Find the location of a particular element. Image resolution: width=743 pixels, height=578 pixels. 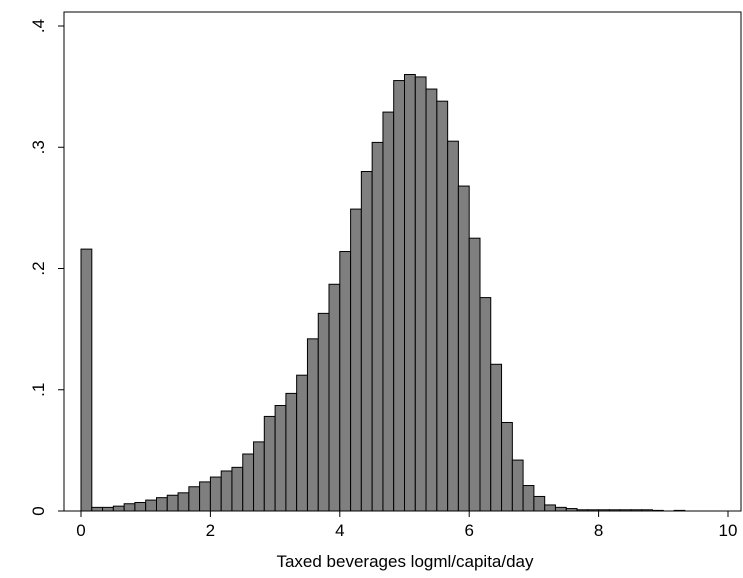

y-tick-label: .3 is located at coordinates (38, 147).